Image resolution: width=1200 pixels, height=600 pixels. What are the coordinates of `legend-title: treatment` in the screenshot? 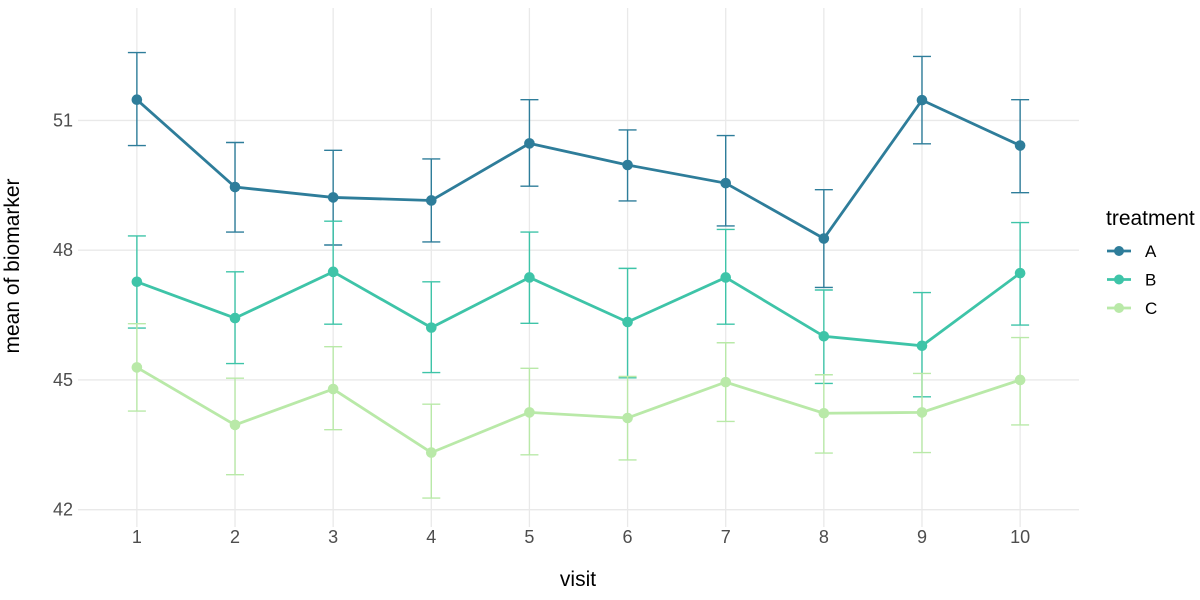 It's located at (1150, 218).